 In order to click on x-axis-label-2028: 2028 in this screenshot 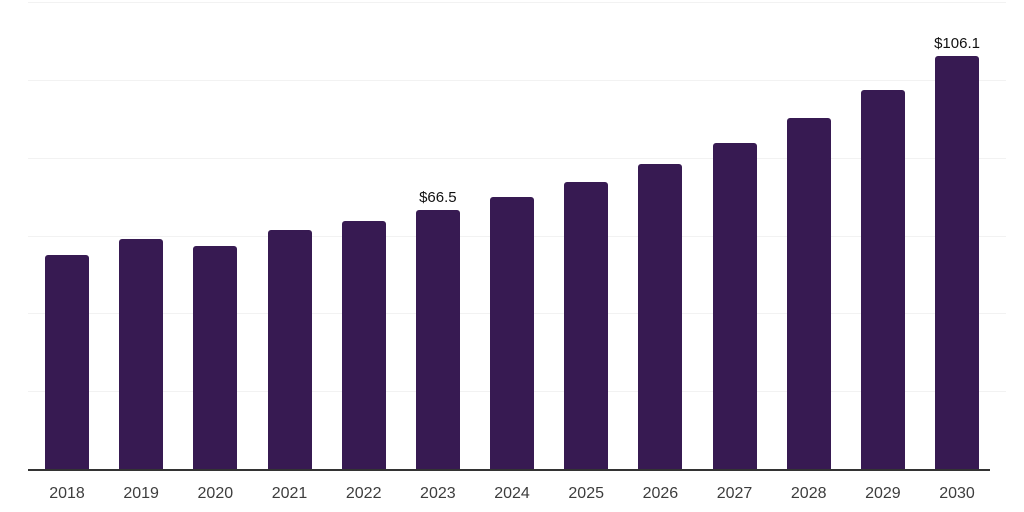, I will do `click(808, 493)`.